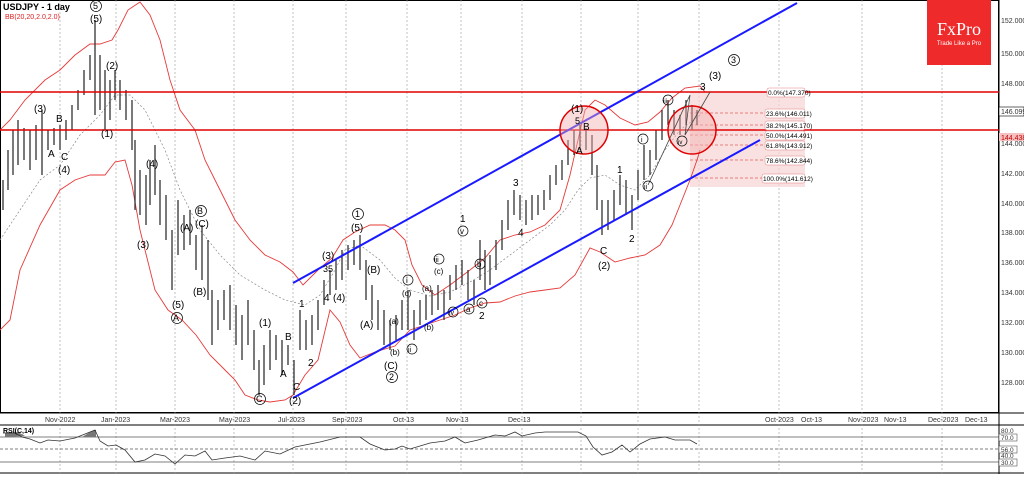 The width and height of the screenshot is (1024, 479). Describe the element at coordinates (1012, 263) in the screenshot. I see `svg-text: 136.000` at that location.